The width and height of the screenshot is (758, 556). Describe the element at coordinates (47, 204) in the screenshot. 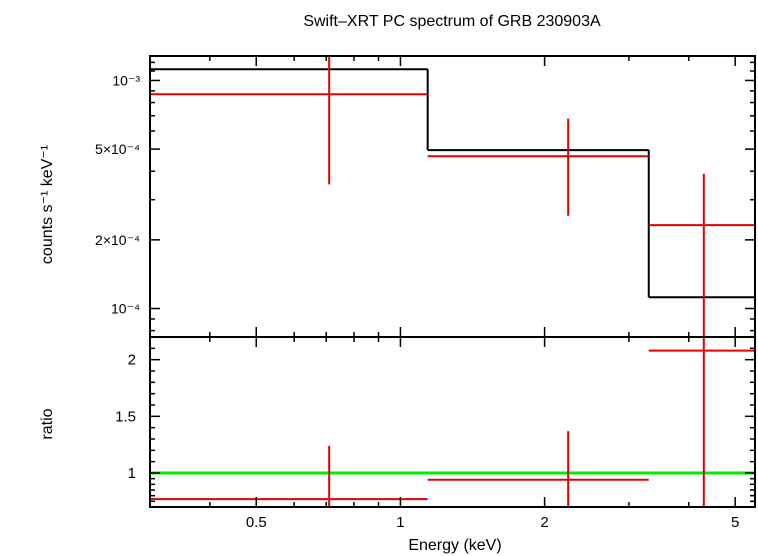

I see `spectrum-ylabel: counts s⁻¹ keV⁻¹` at that location.